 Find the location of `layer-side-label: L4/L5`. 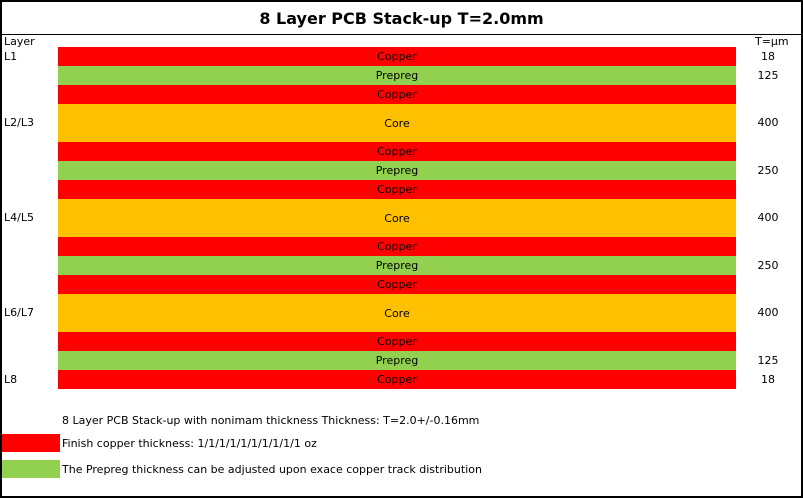

layer-side-label: L4/L5 is located at coordinates (19, 217).